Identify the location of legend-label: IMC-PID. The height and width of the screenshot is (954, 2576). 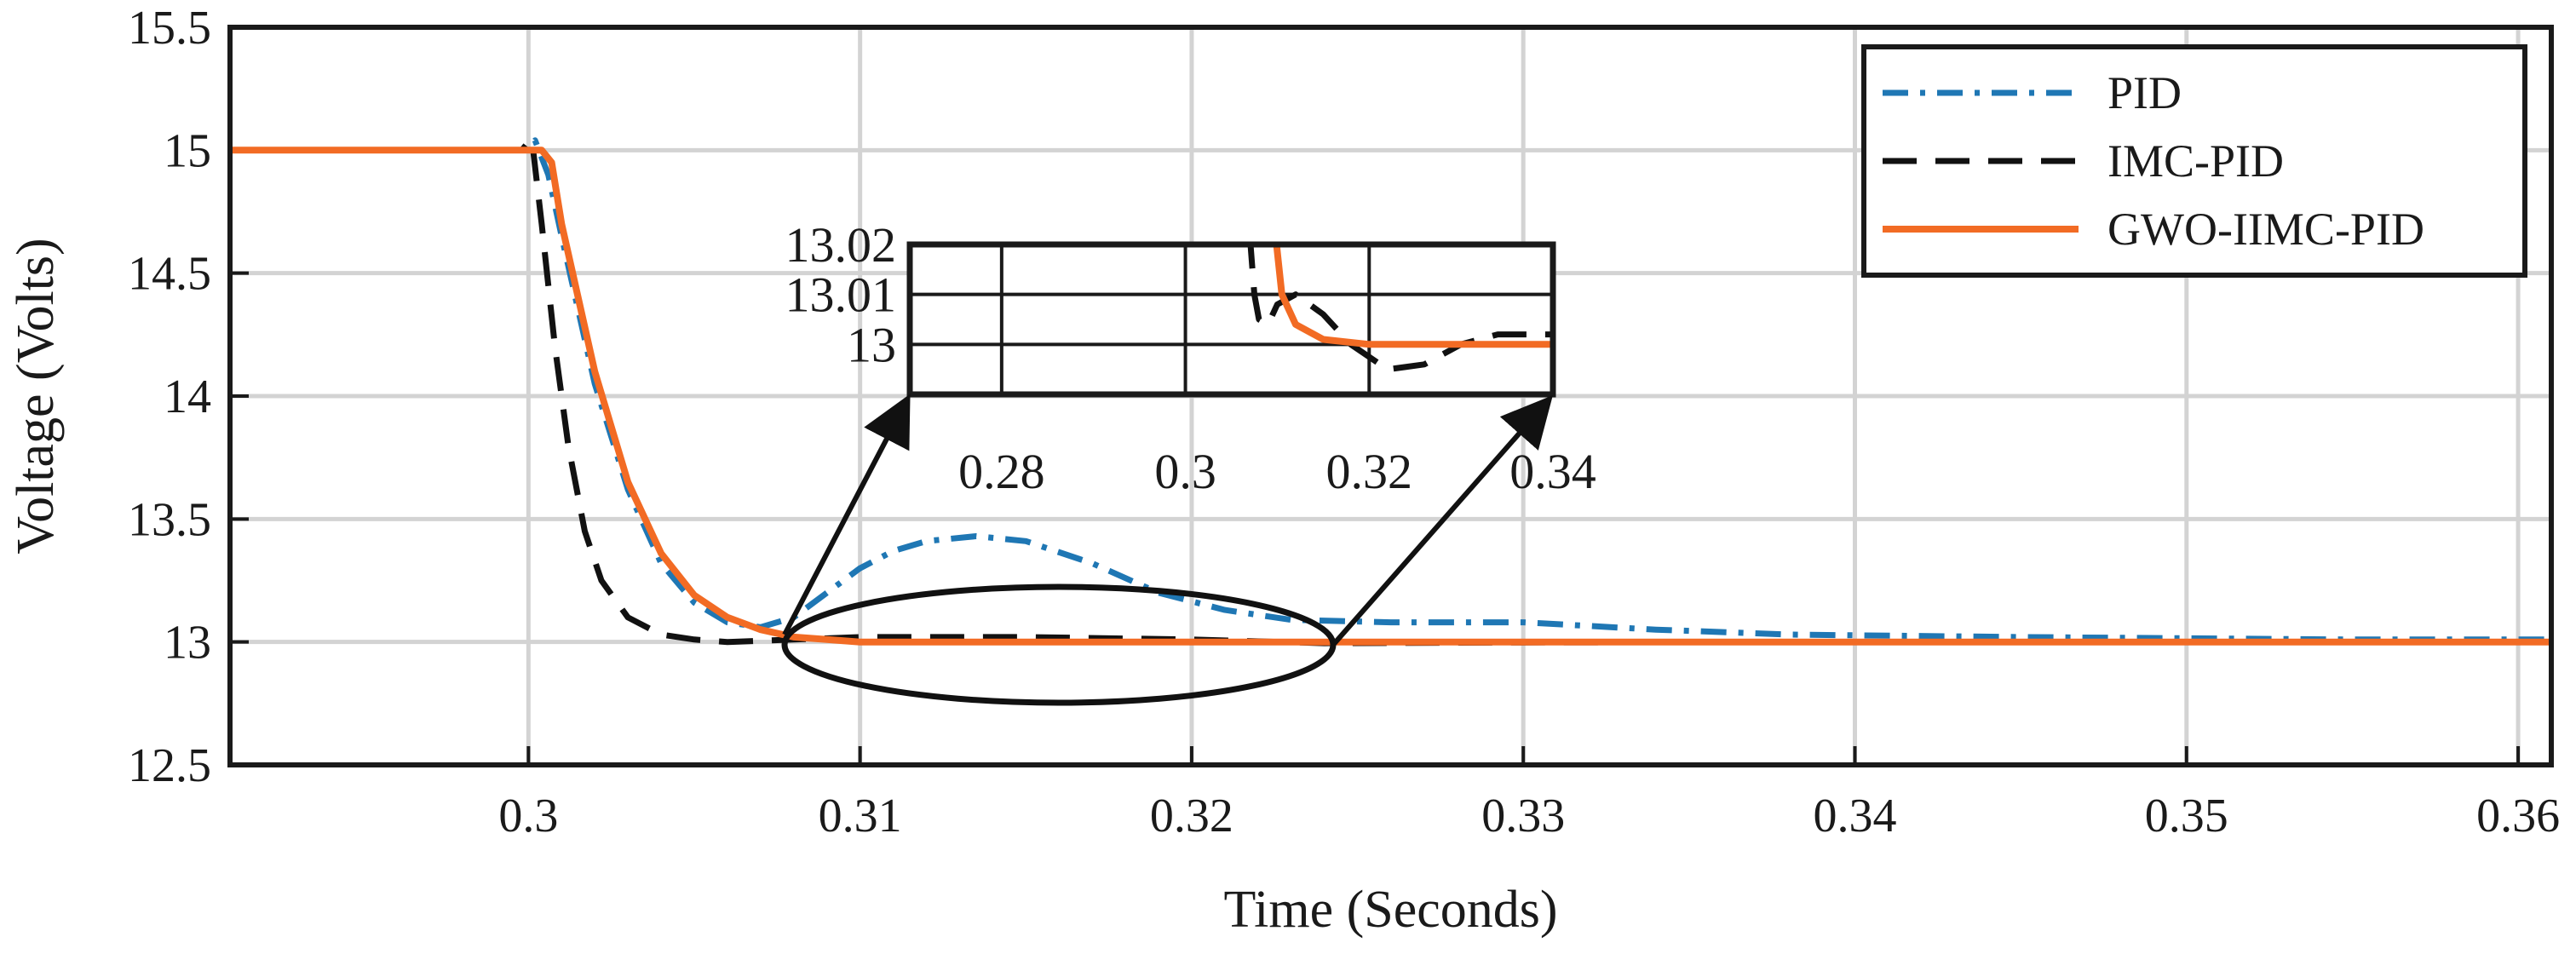
(2195, 161).